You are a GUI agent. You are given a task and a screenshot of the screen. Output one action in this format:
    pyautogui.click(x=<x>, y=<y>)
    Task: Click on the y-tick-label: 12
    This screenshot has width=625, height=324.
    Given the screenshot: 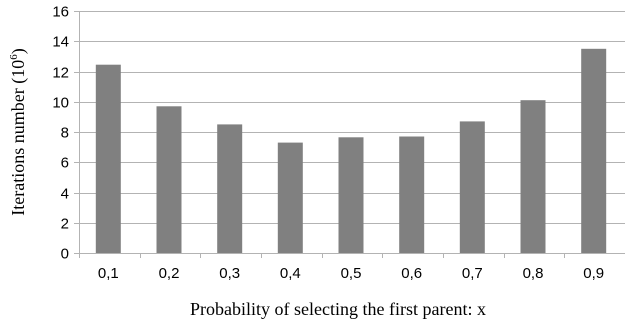 What is the action you would take?
    pyautogui.click(x=60, y=73)
    